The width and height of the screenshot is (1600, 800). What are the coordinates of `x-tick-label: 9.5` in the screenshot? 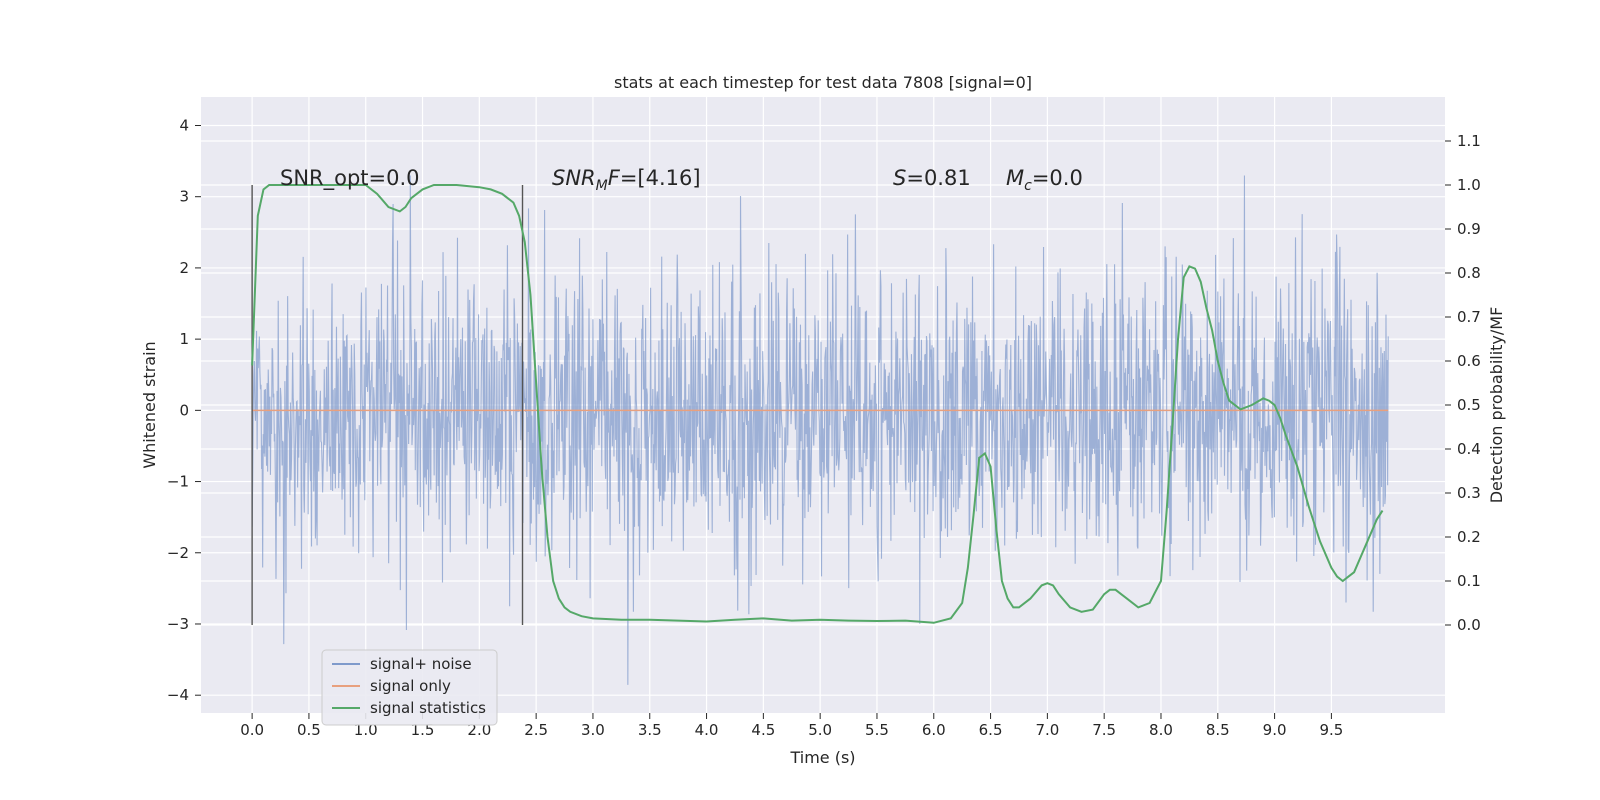 It's located at (1331, 730).